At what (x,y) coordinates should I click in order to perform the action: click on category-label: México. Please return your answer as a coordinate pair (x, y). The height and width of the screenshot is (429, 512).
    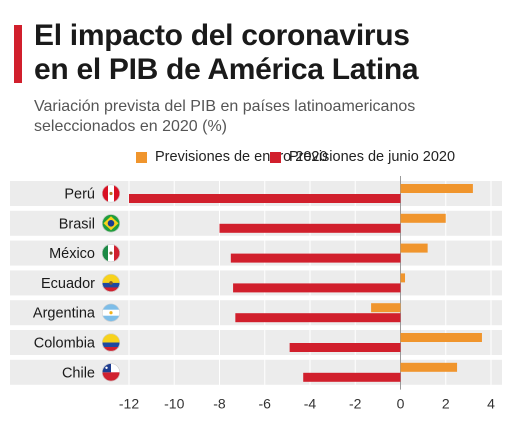
    Looking at the image, I should click on (72, 254).